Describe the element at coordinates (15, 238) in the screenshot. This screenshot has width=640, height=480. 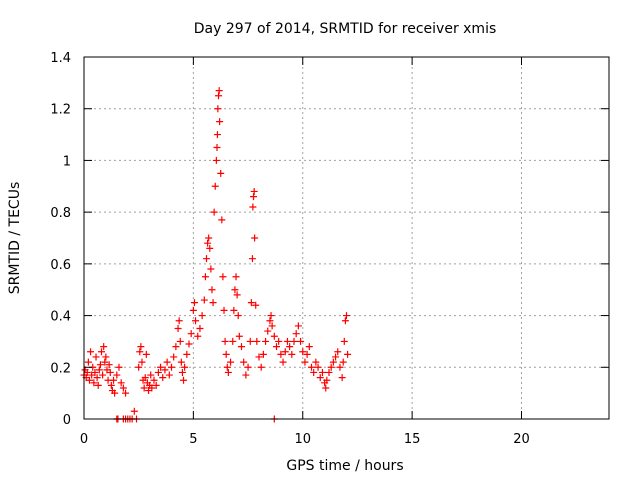
I see `y-axis-title: SRMTID / TECUs` at that location.